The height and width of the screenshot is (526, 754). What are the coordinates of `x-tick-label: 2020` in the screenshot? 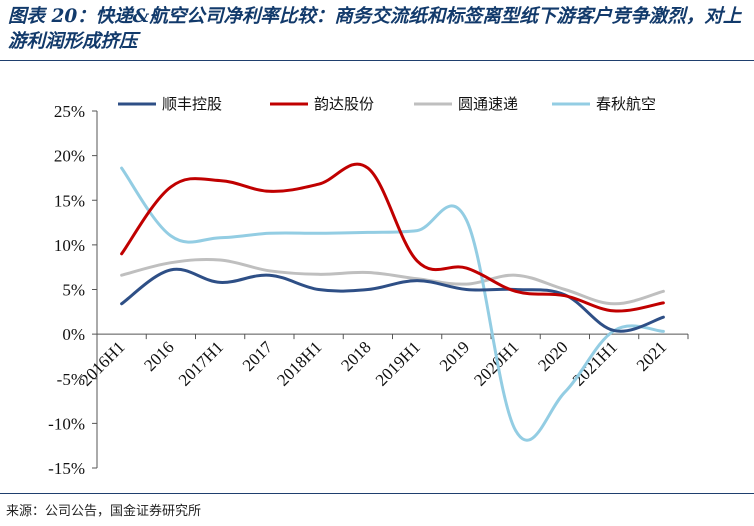 It's located at (552, 356).